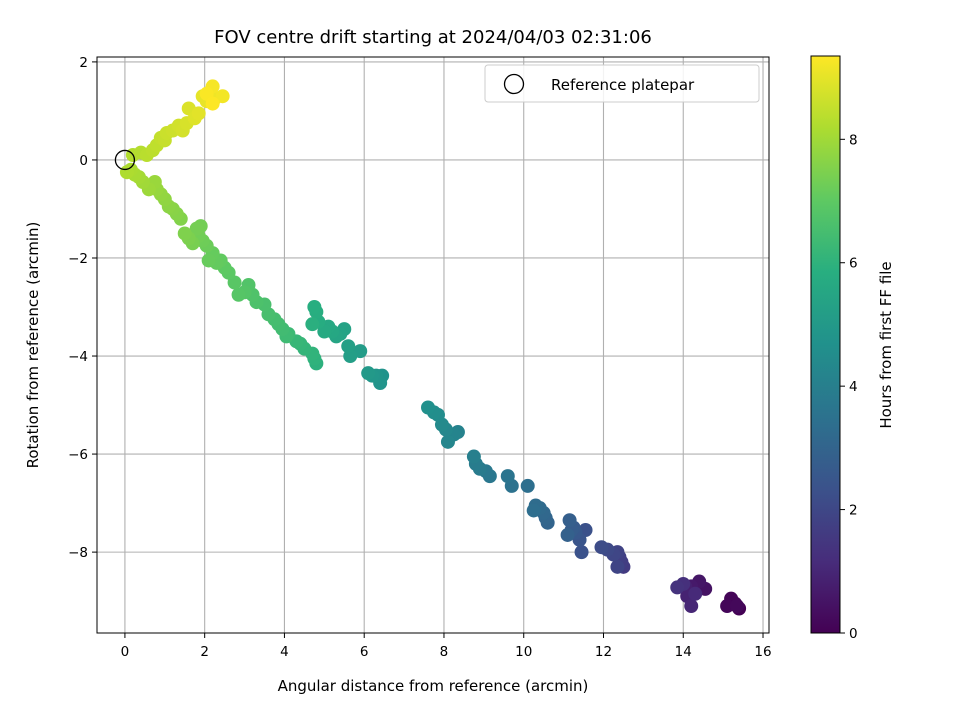 Image resolution: width=960 pixels, height=720 pixels. I want to click on colorbar-ticks: 0 2 4 6 8, so click(849, 387).